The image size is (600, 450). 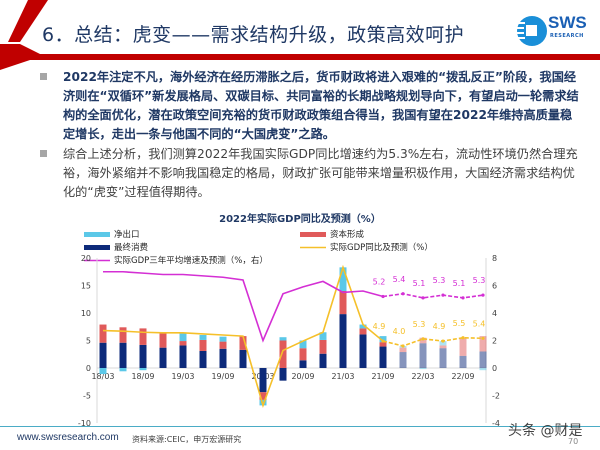 I want to click on legend-label: 实际GDP同比及预测（%）, so click(x=381, y=247).